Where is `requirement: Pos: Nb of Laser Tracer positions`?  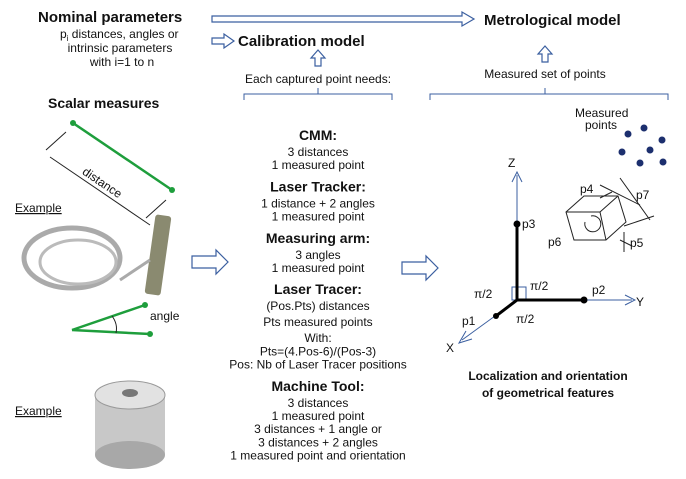
requirement: Pos: Nb of Laser Tracer positions is located at coordinates (317, 365).